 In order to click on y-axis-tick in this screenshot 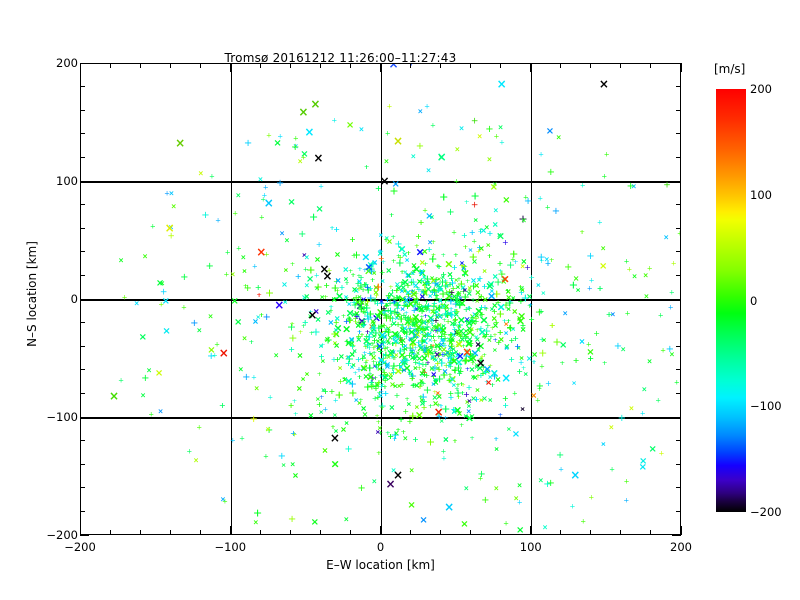, I will do `click(678, 252)`.